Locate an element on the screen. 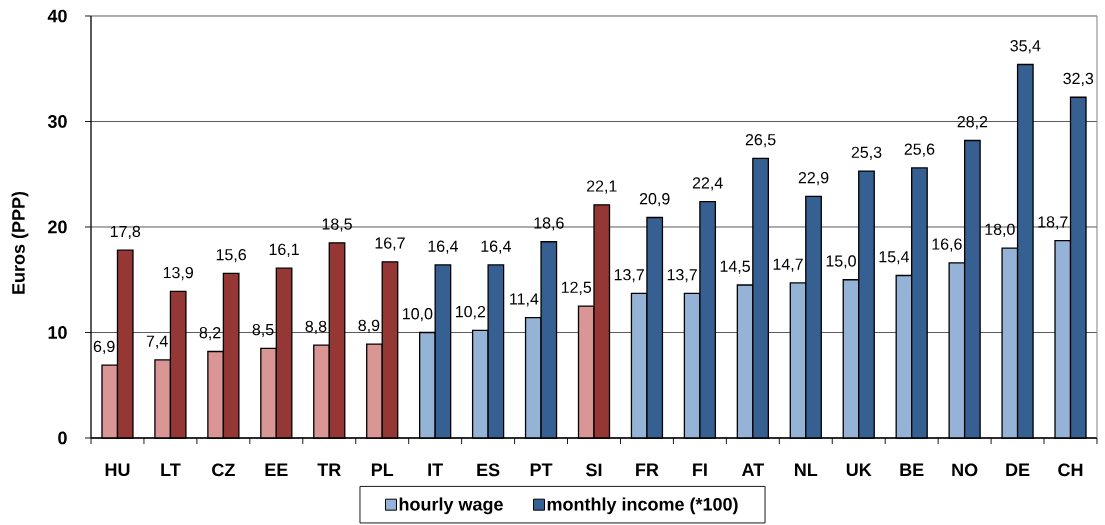 The width and height of the screenshot is (1105, 525). x-tick-label: BE is located at coordinates (912, 469).